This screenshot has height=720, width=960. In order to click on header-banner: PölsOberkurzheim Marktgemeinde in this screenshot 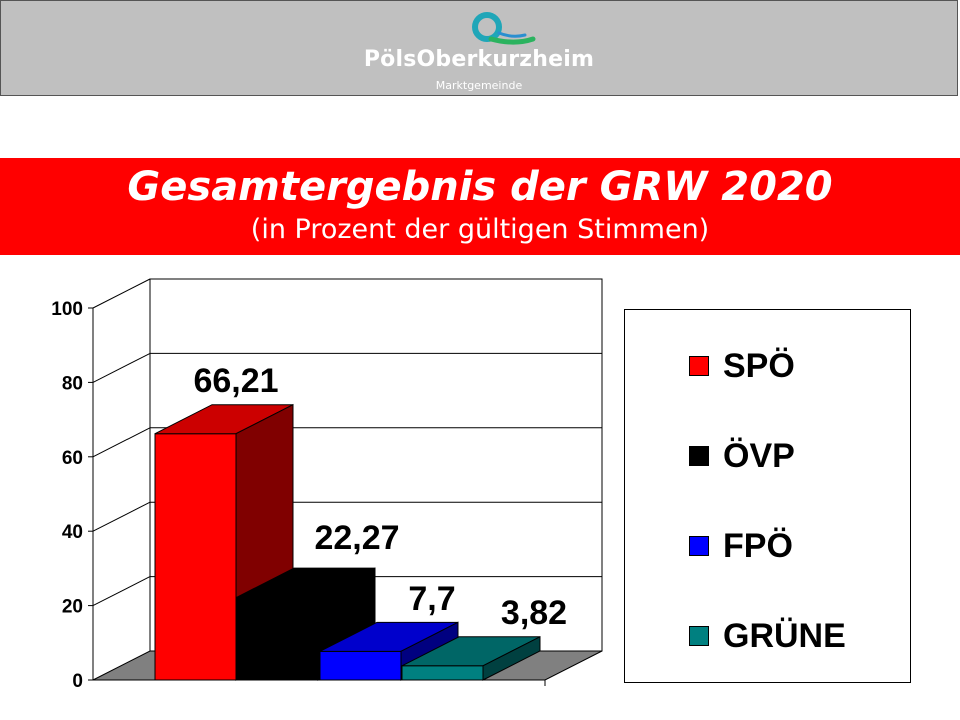, I will do `click(479, 48)`.